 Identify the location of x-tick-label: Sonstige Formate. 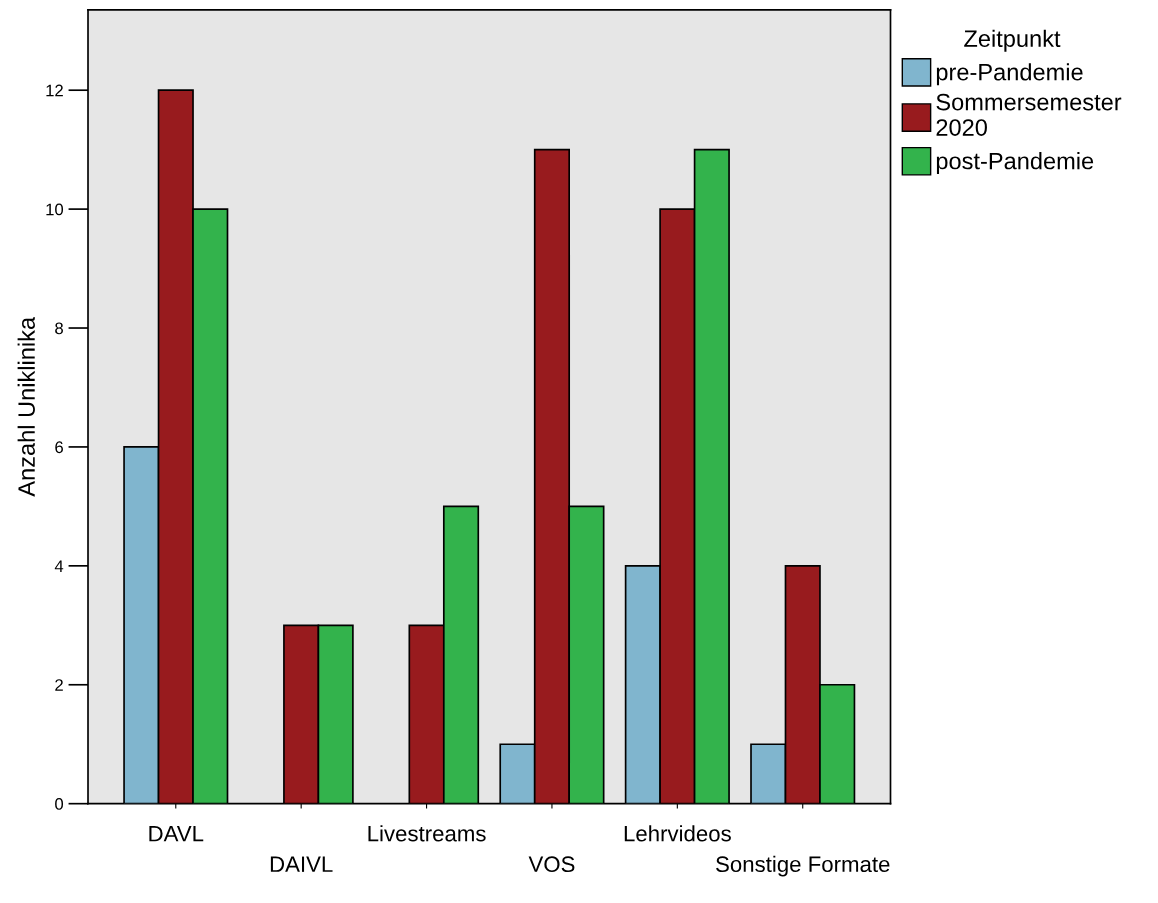
(803, 866).